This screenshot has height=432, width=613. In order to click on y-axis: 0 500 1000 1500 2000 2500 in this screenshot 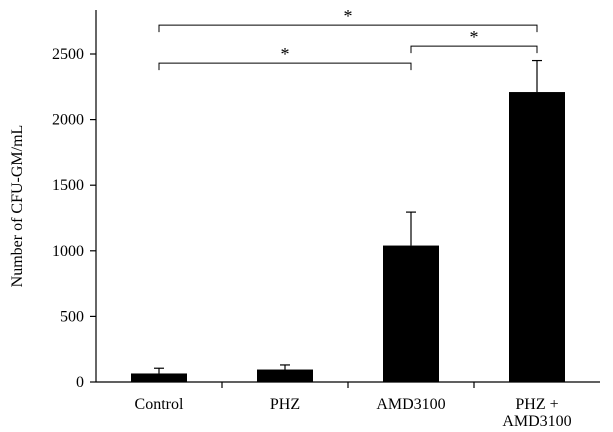, I will do `click(74, 200)`.